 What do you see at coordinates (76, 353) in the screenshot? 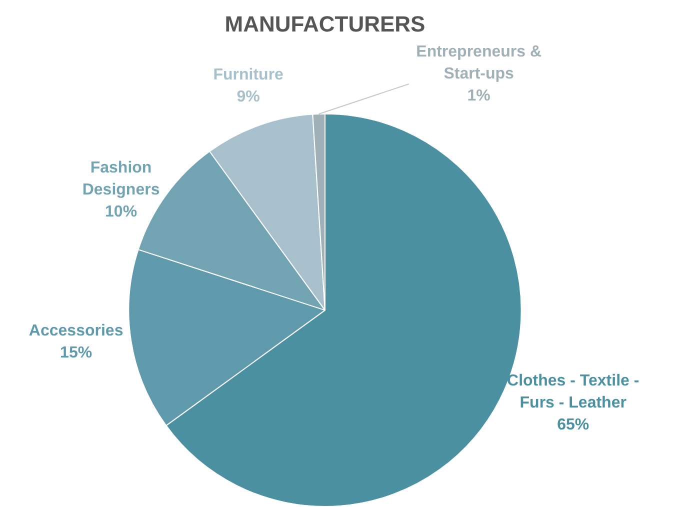
I see `data-label: 15%` at bounding box center [76, 353].